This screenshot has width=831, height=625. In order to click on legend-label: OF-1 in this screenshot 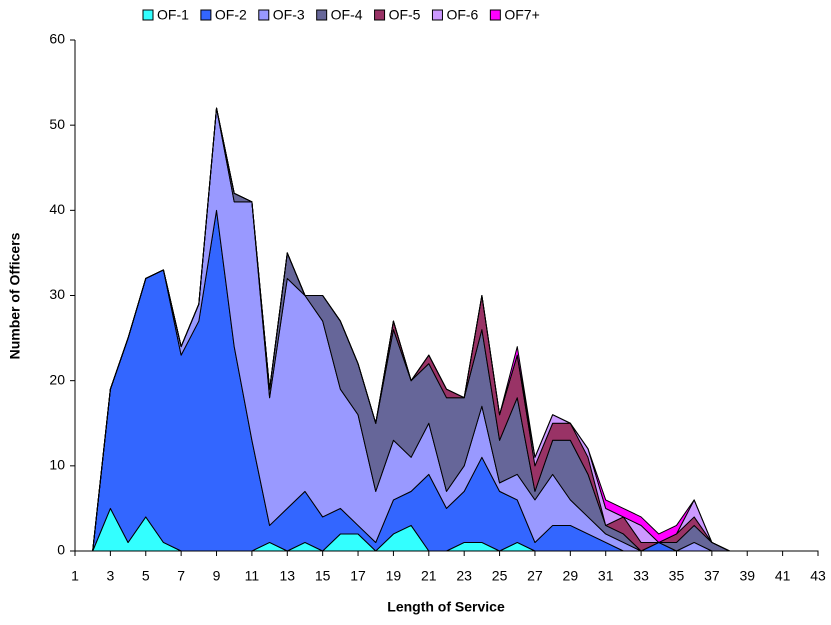, I will do `click(173, 15)`.